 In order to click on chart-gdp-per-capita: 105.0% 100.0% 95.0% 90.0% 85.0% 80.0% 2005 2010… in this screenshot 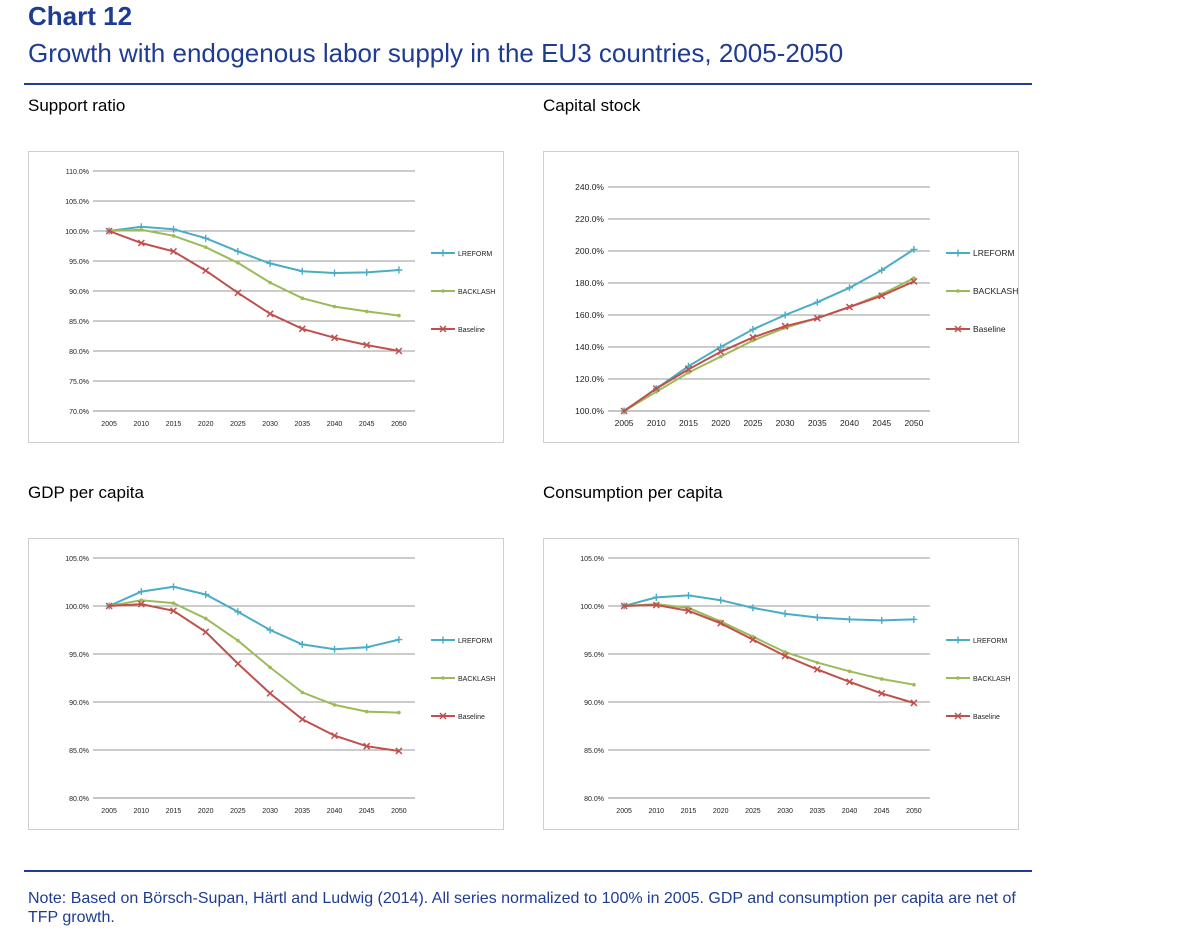, I will do `click(266, 684)`.